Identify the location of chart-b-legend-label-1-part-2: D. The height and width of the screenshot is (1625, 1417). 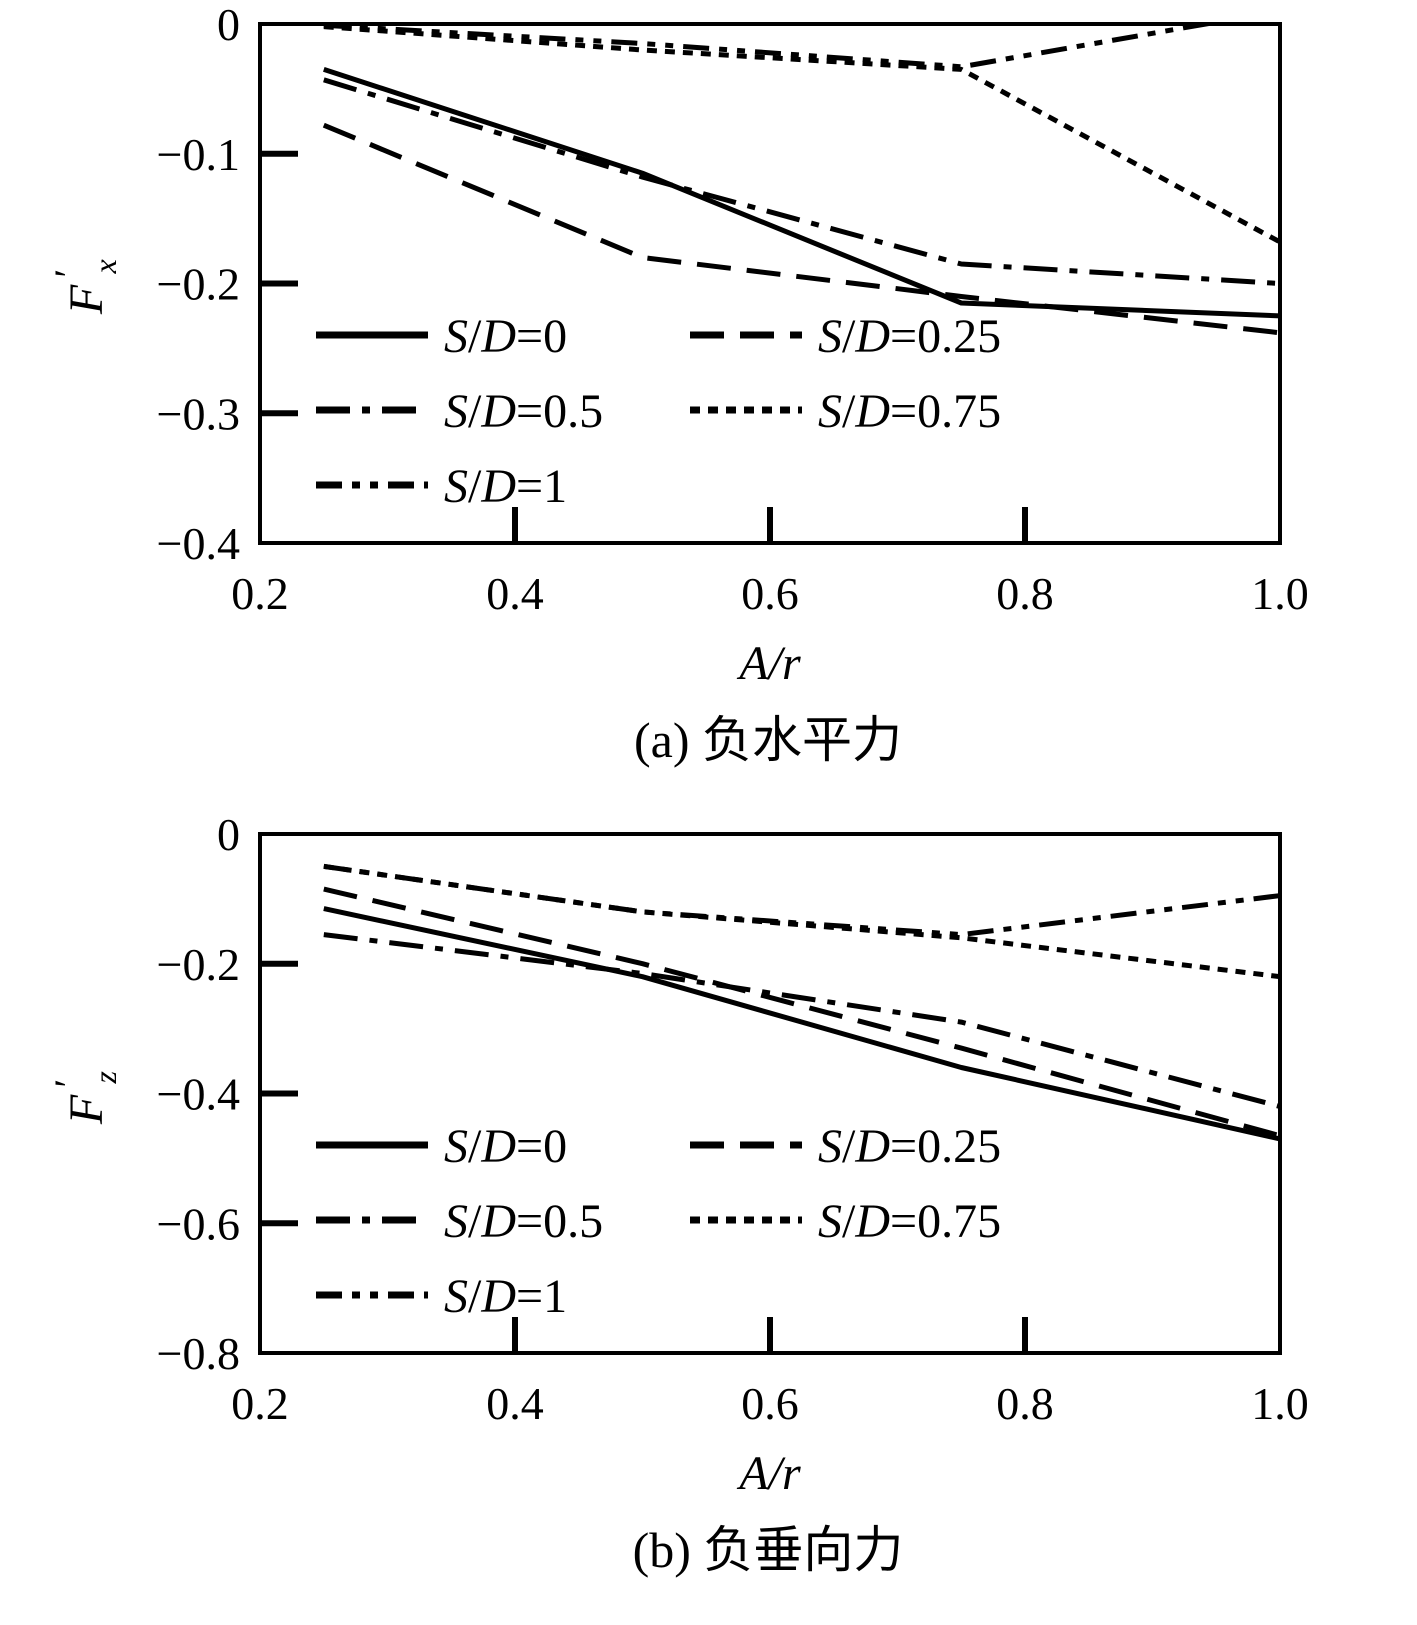
(872, 1146).